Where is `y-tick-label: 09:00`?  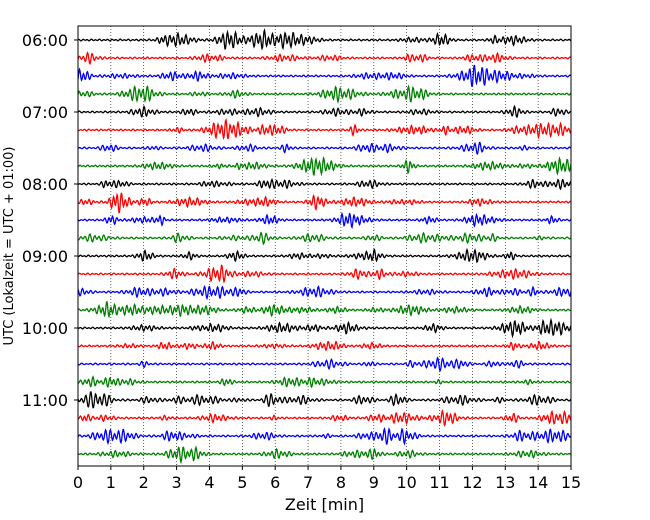
y-tick-label: 09:00 is located at coordinates (45, 256).